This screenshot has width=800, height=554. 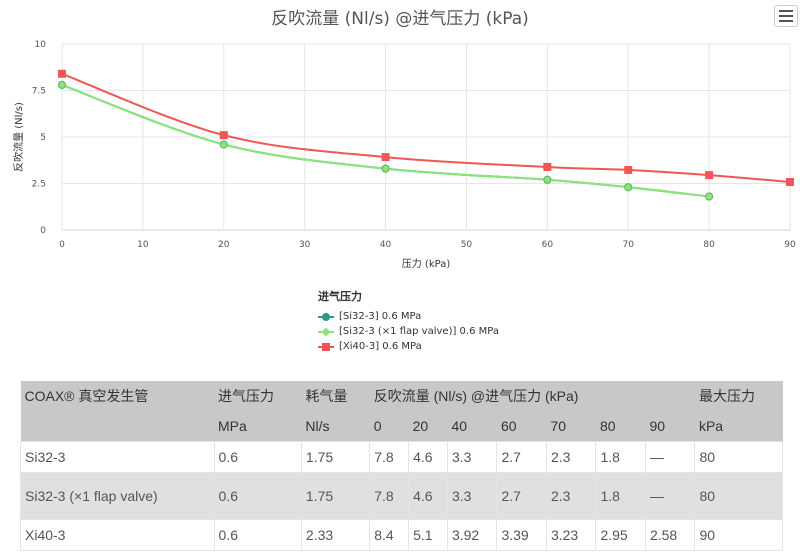 What do you see at coordinates (117, 457) in the screenshot?
I see `table-cell: Si32-3` at bounding box center [117, 457].